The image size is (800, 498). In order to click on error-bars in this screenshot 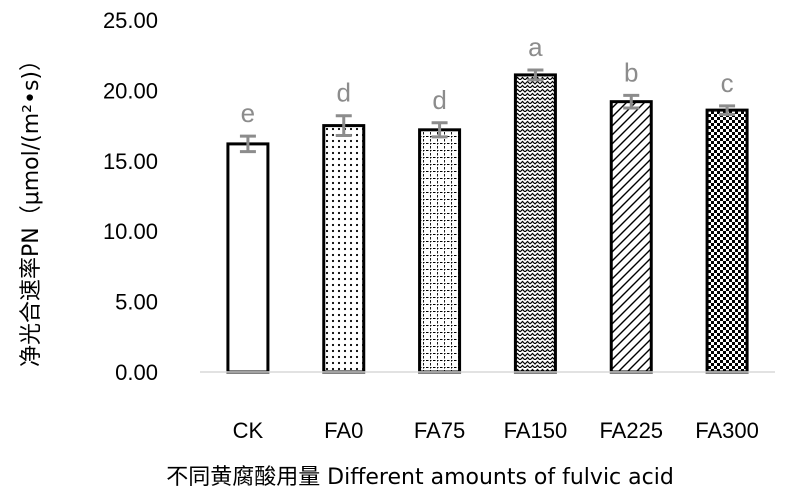, I will do `click(487, 111)`.